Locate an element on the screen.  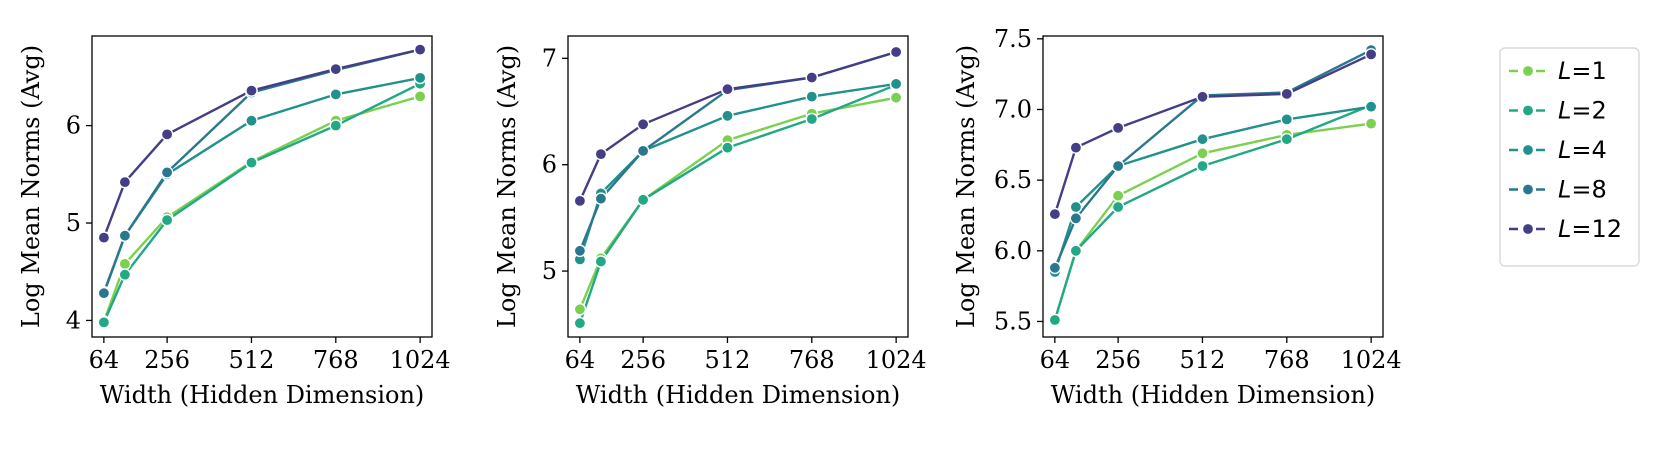
y-tick-label: 7.5 is located at coordinates (1013, 39).